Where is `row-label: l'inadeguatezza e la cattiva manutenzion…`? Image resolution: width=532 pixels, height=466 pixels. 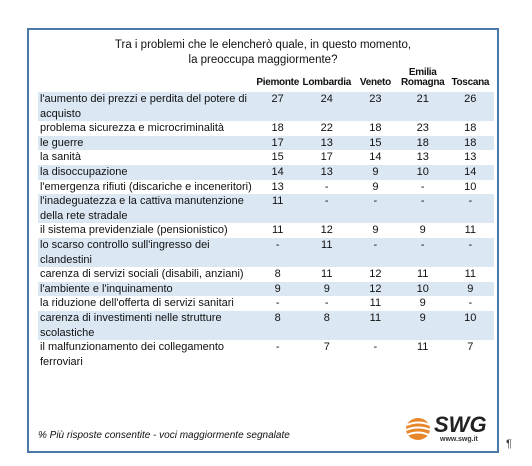 row-label: l'inadeguatezza e la cattiva manutenzion… is located at coordinates (146, 209).